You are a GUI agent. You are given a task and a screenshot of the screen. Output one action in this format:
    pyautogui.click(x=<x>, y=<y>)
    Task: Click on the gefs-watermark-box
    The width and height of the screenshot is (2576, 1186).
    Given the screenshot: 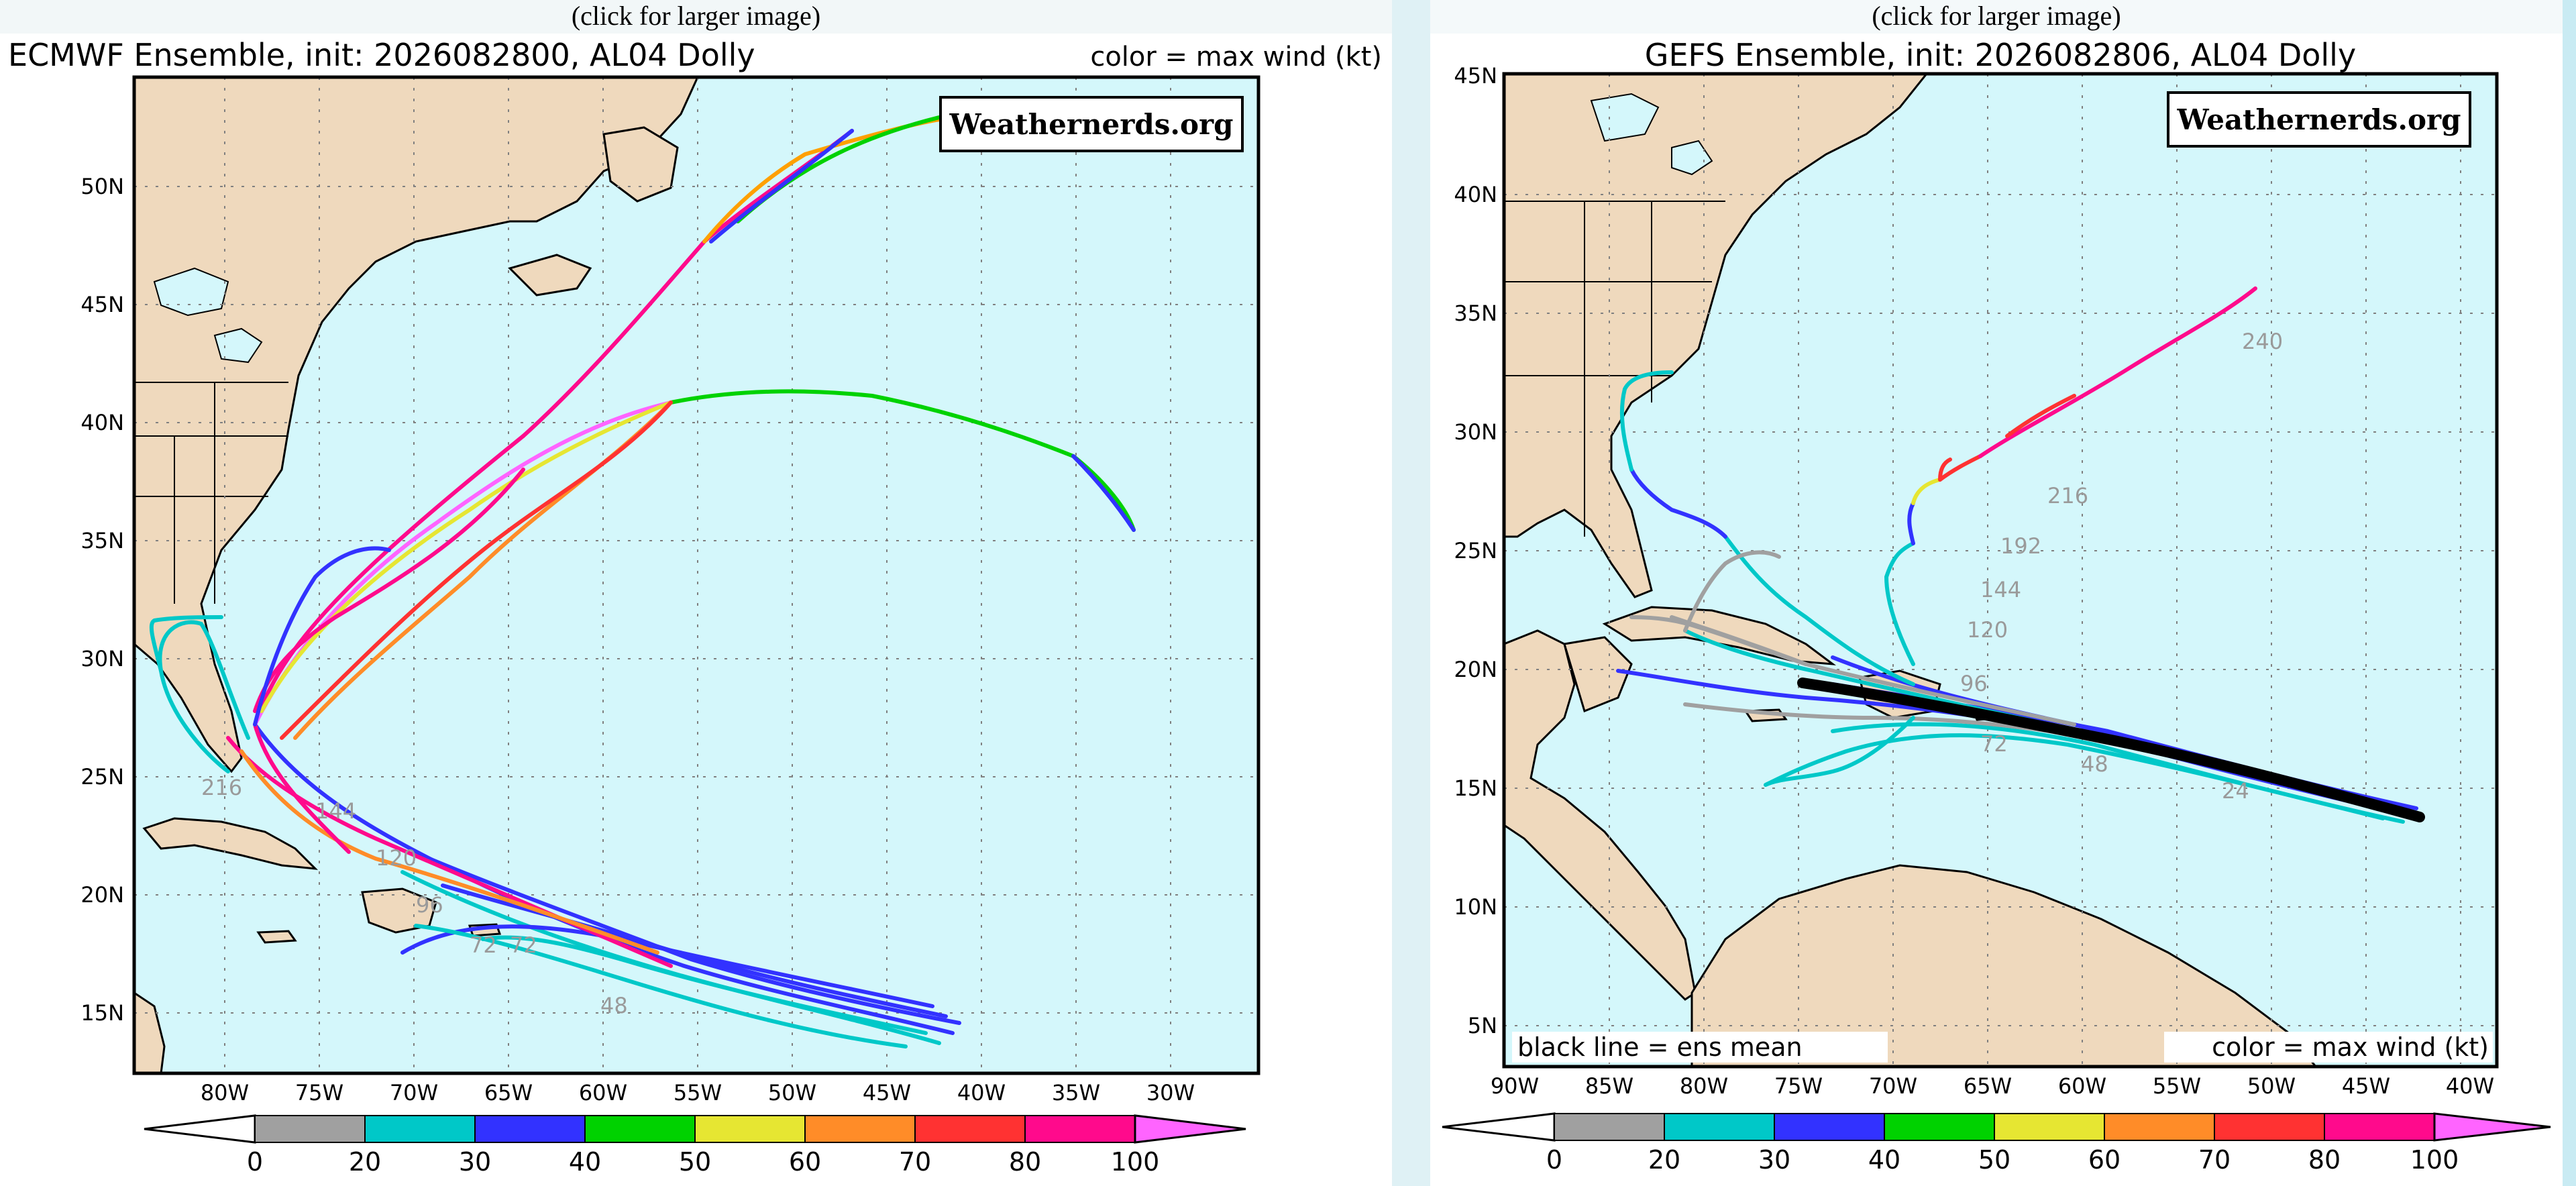 What is the action you would take?
    pyautogui.click(x=2319, y=119)
    